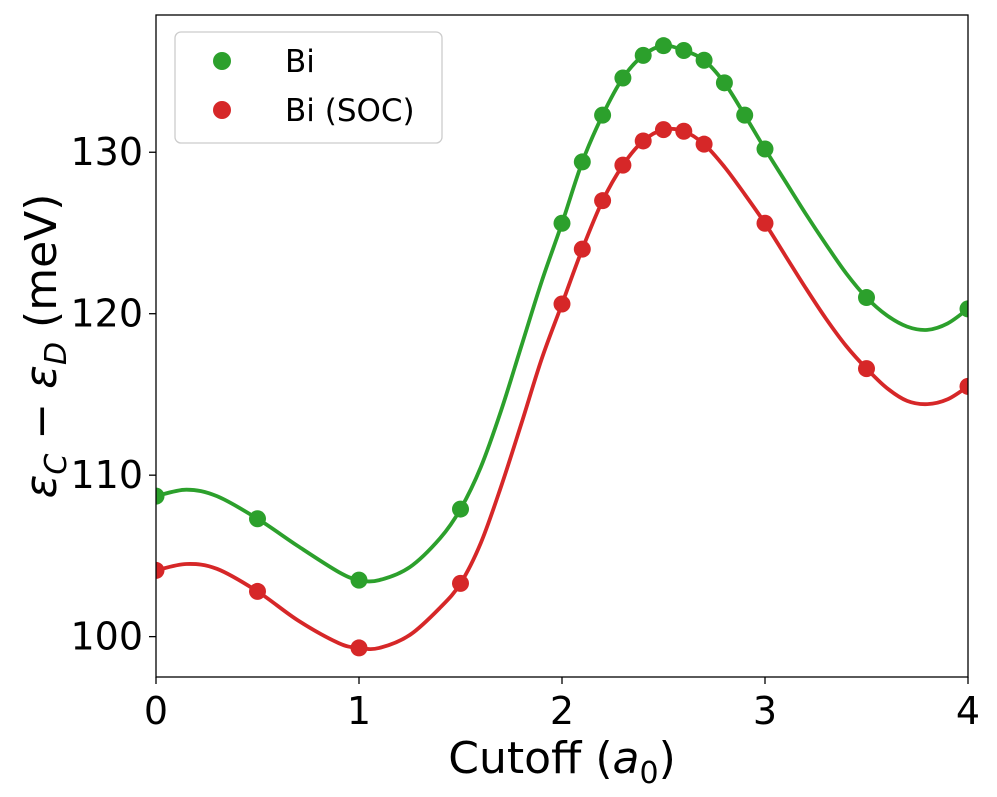  What do you see at coordinates (106, 314) in the screenshot?
I see `y-tick-label: 120` at bounding box center [106, 314].